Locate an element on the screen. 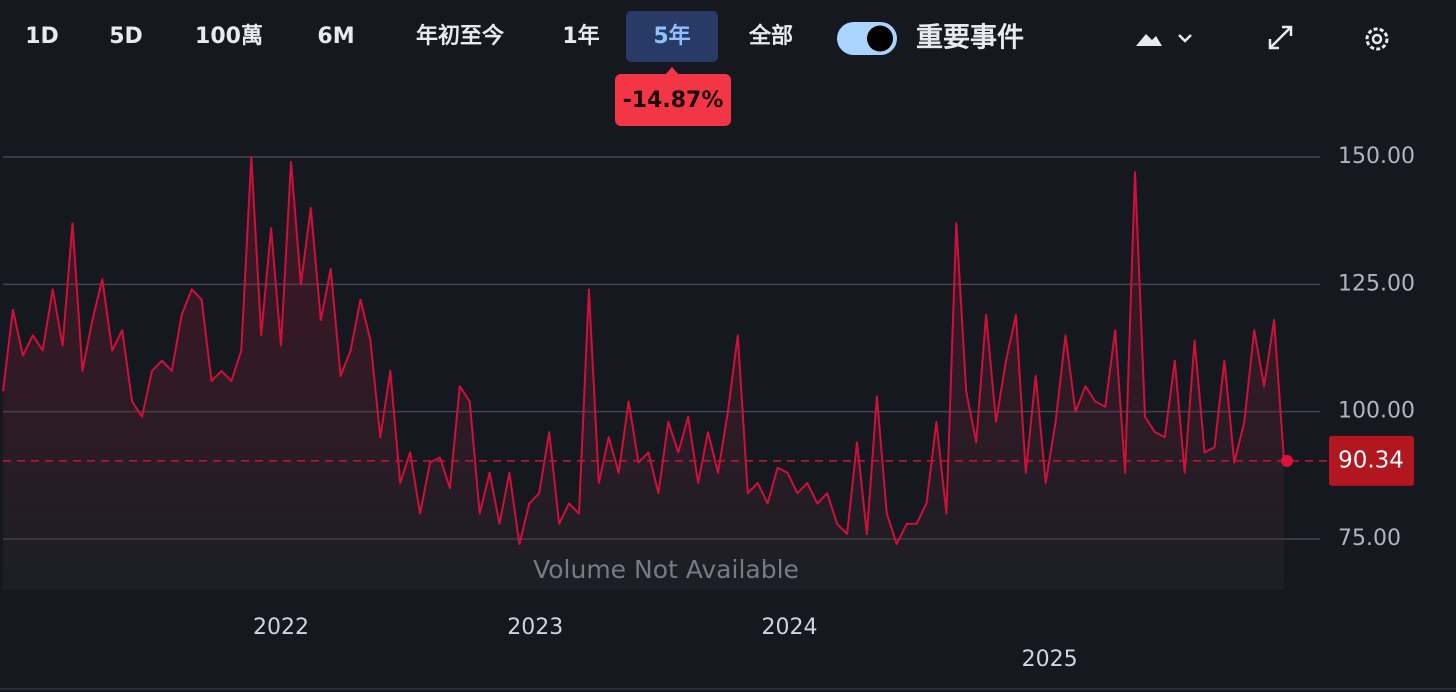 This screenshot has height=692, width=1456. chart-style-dropdown is located at coordinates (1185, 38).